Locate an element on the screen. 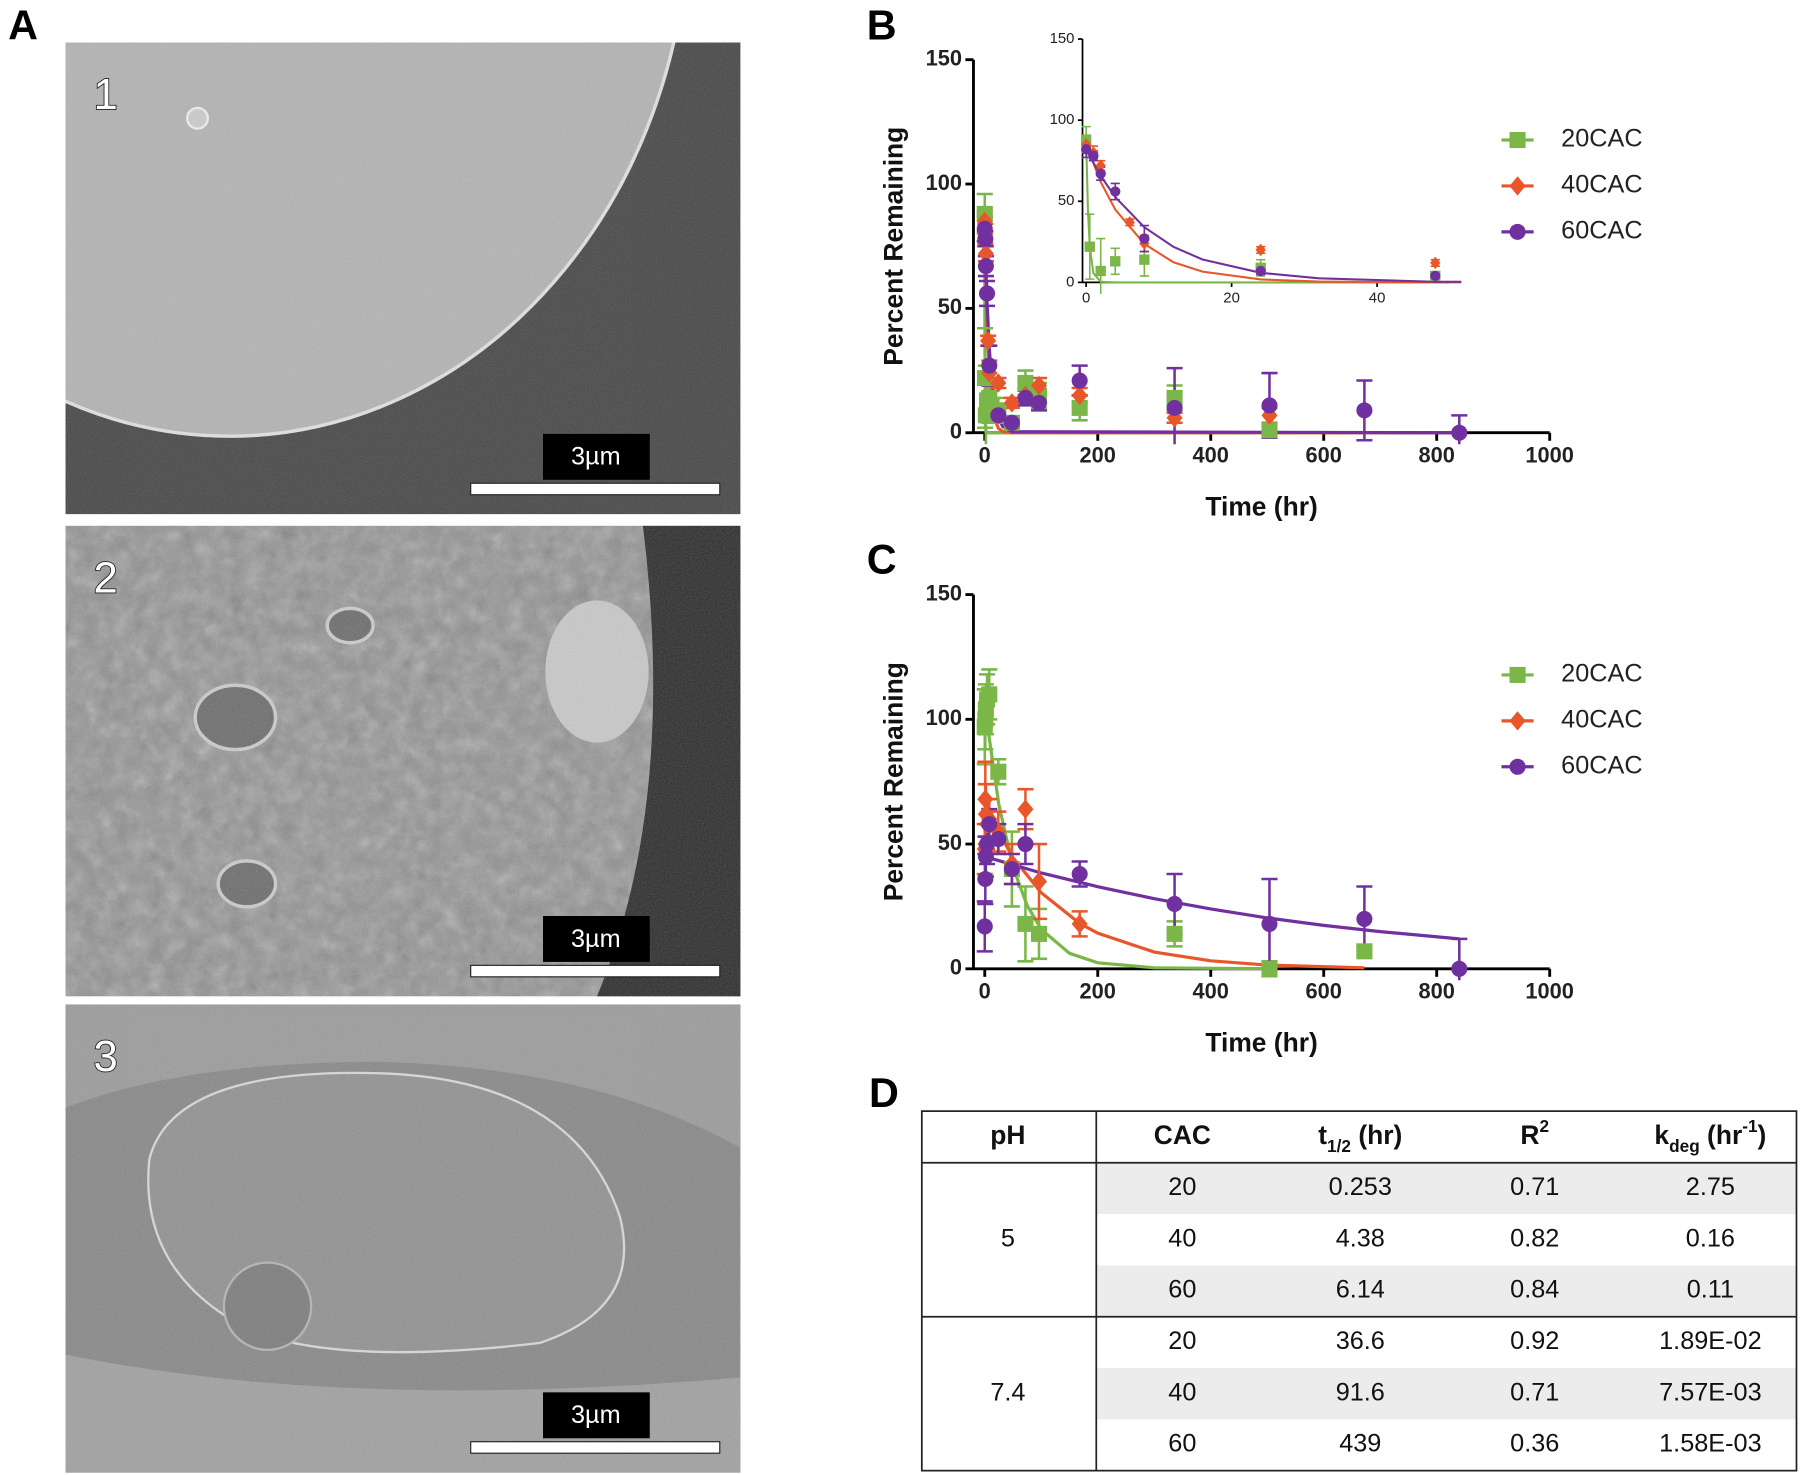 The image size is (1800, 1475). header-text: k is located at coordinates (1661, 1135).